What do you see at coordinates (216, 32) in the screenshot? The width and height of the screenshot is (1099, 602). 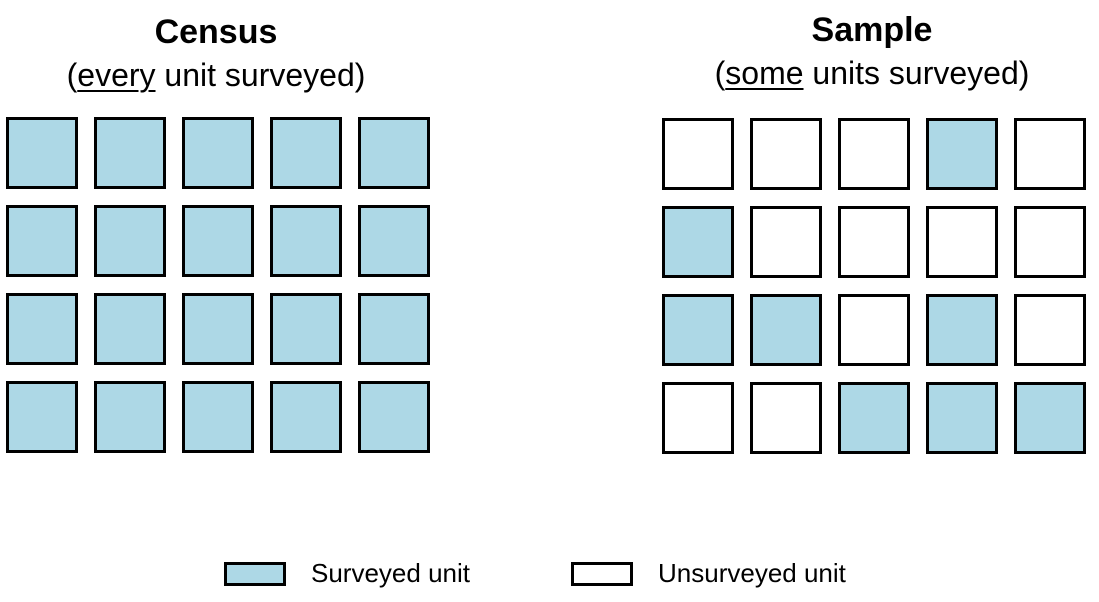 I see `census-title: Census` at bounding box center [216, 32].